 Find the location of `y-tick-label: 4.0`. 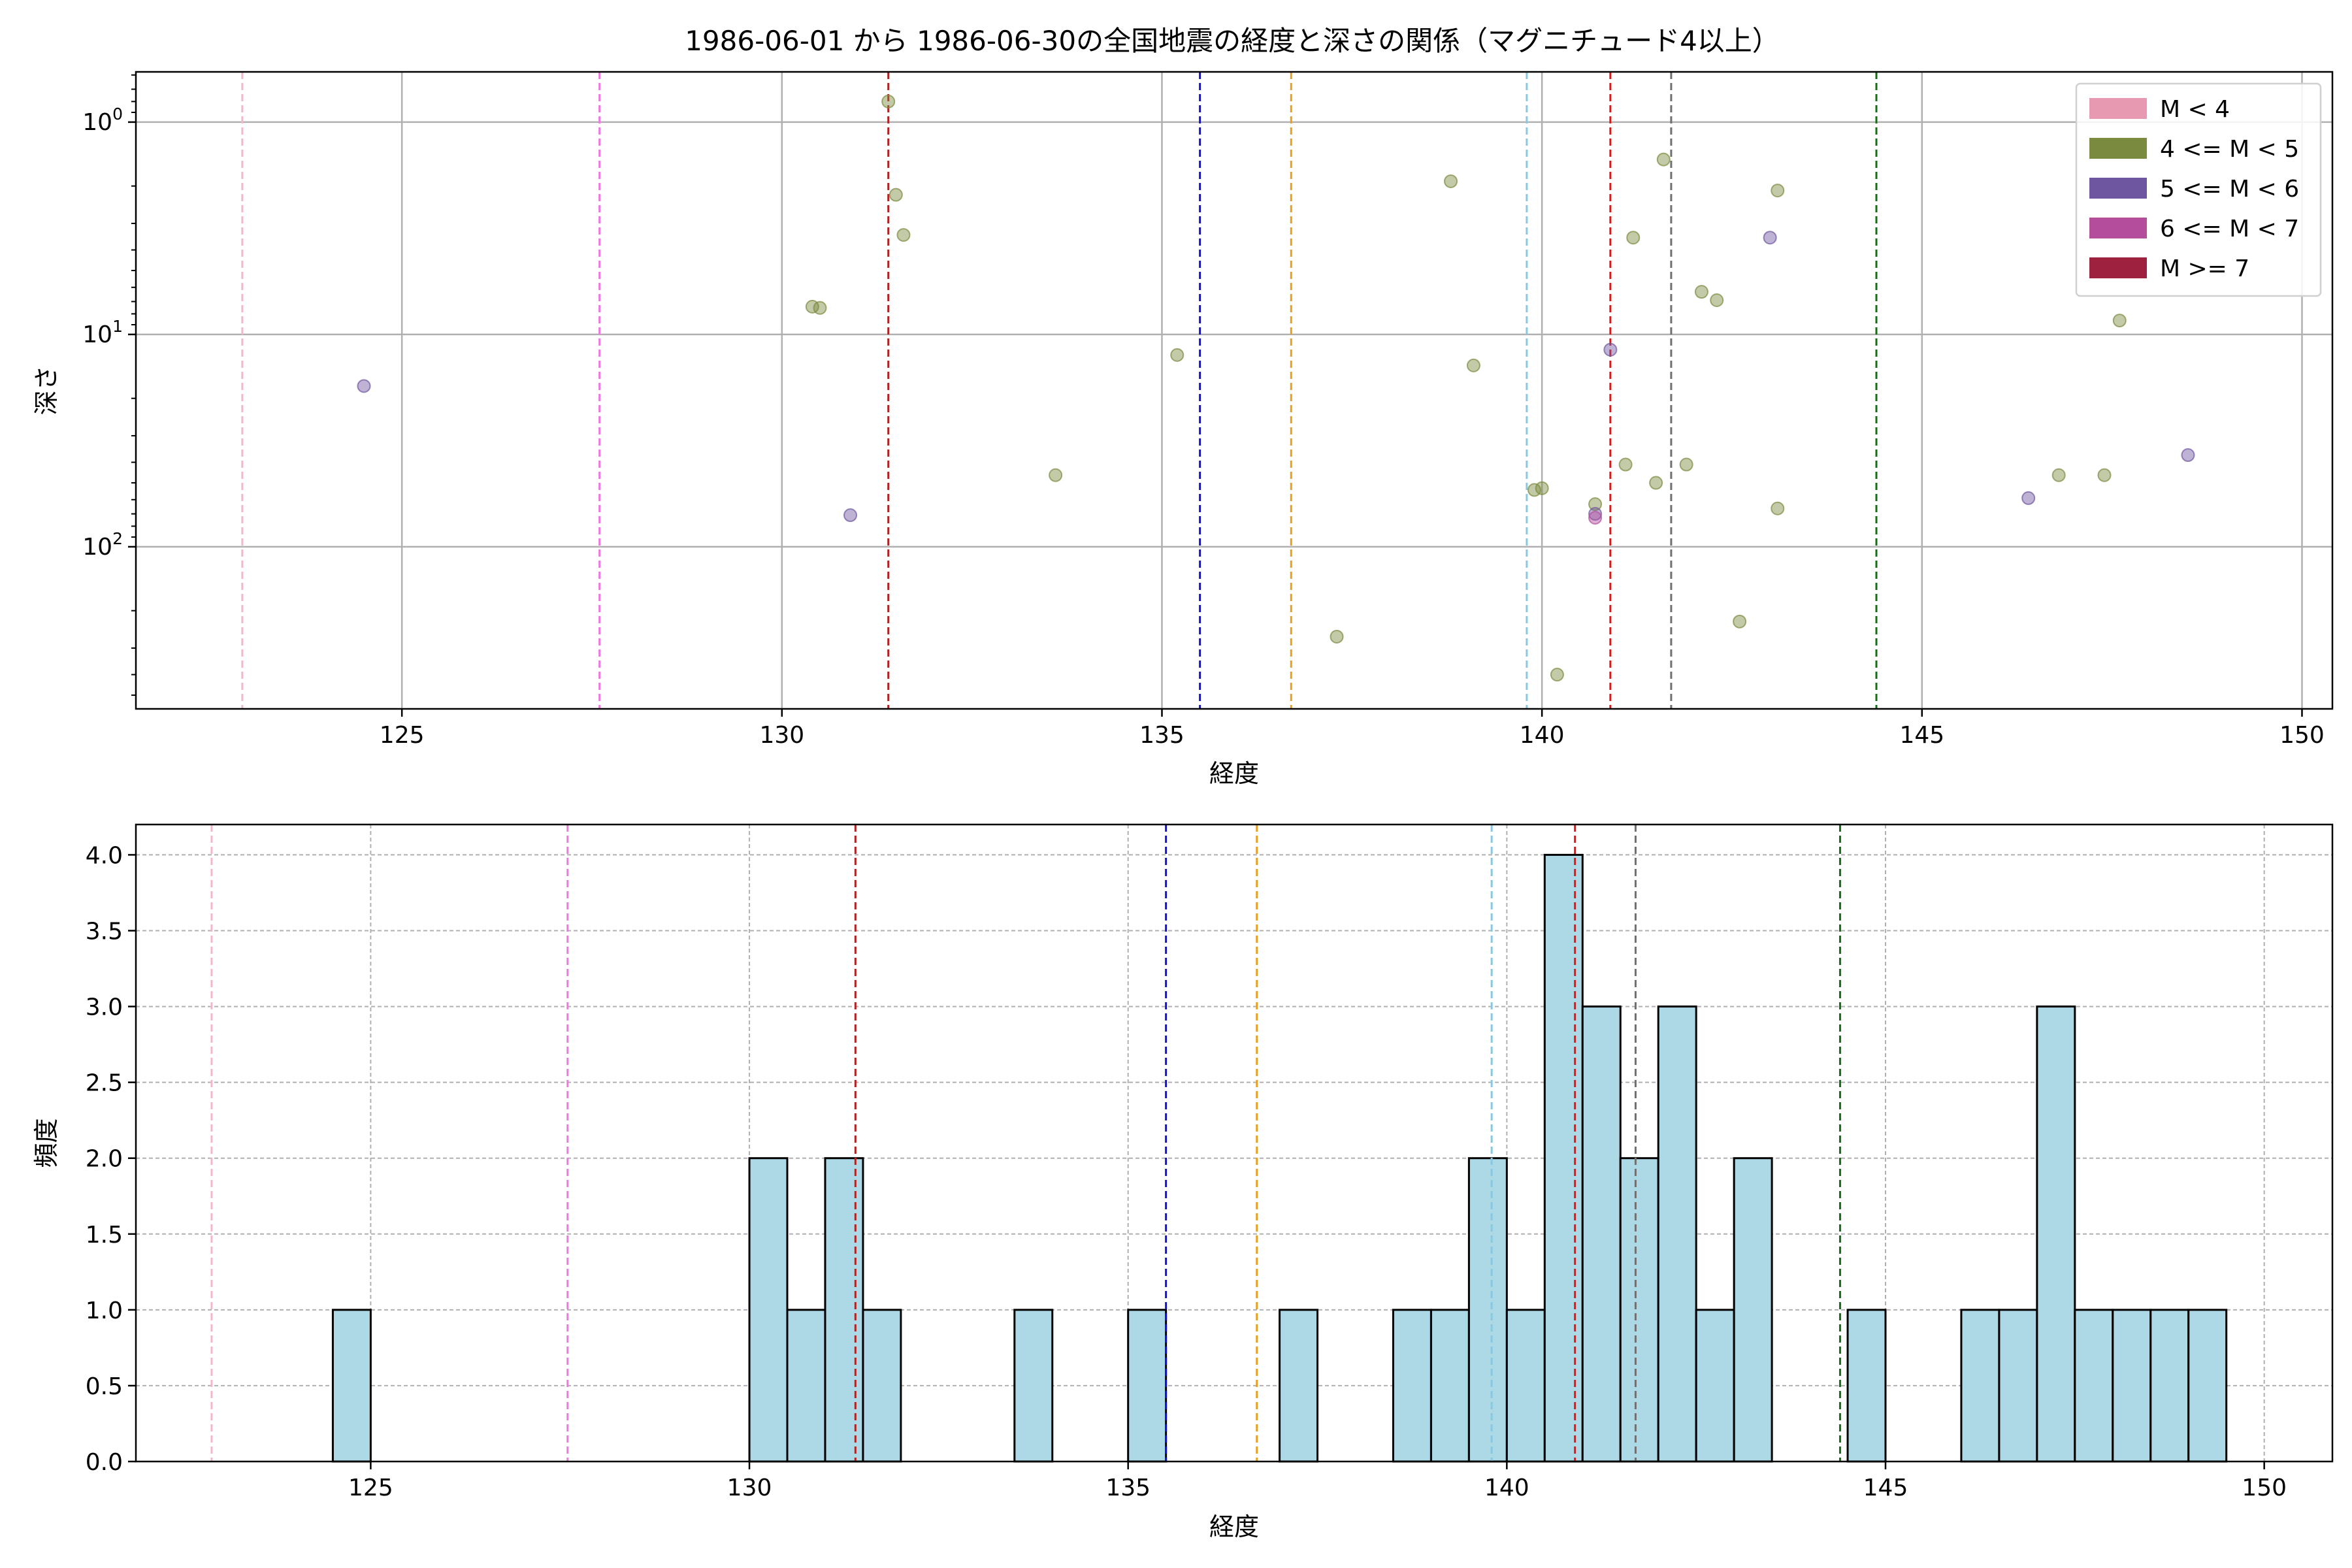

y-tick-label: 4.0 is located at coordinates (104, 855).